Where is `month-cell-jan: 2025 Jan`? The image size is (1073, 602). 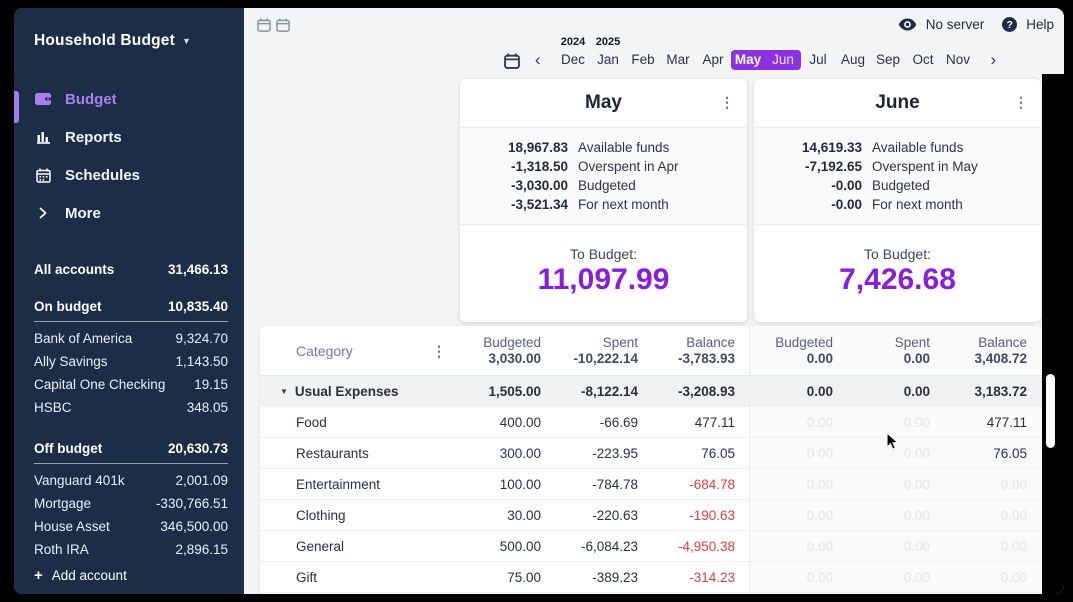
month-cell-jan: 2025 Jan is located at coordinates (608, 53).